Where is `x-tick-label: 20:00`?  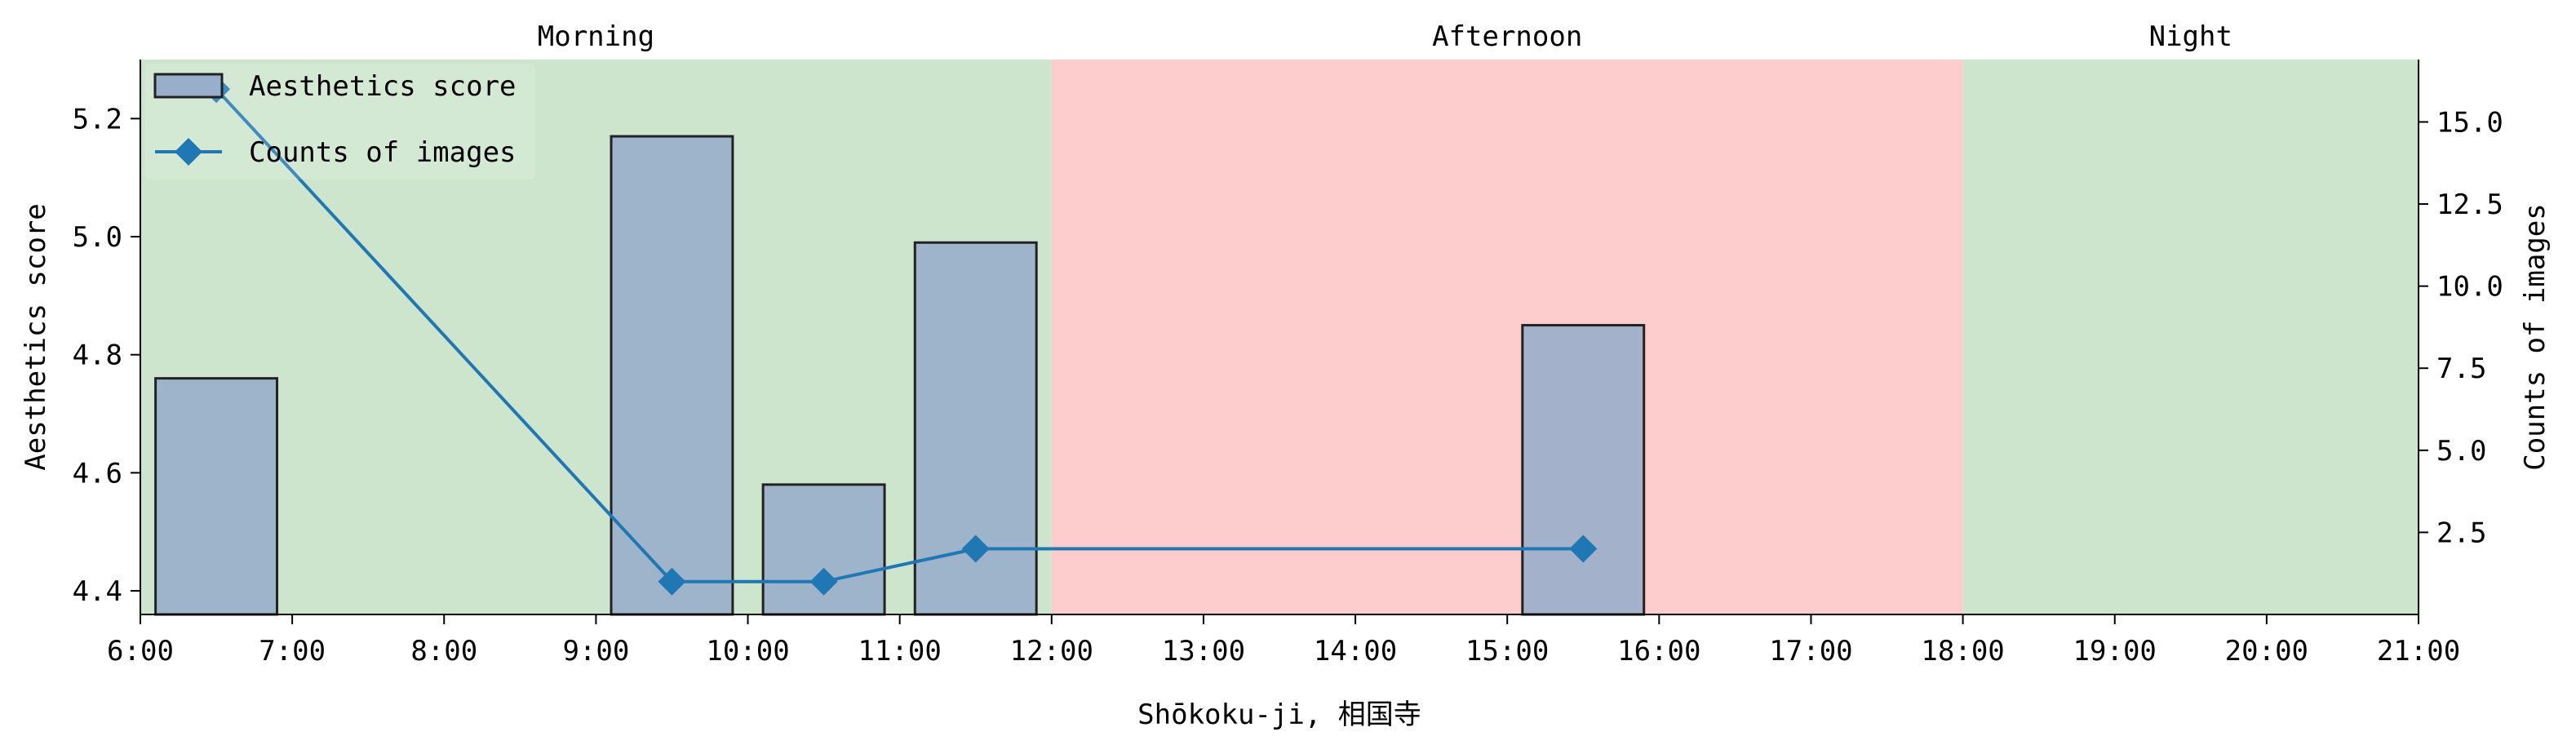
x-tick-label: 20:00 is located at coordinates (2266, 651).